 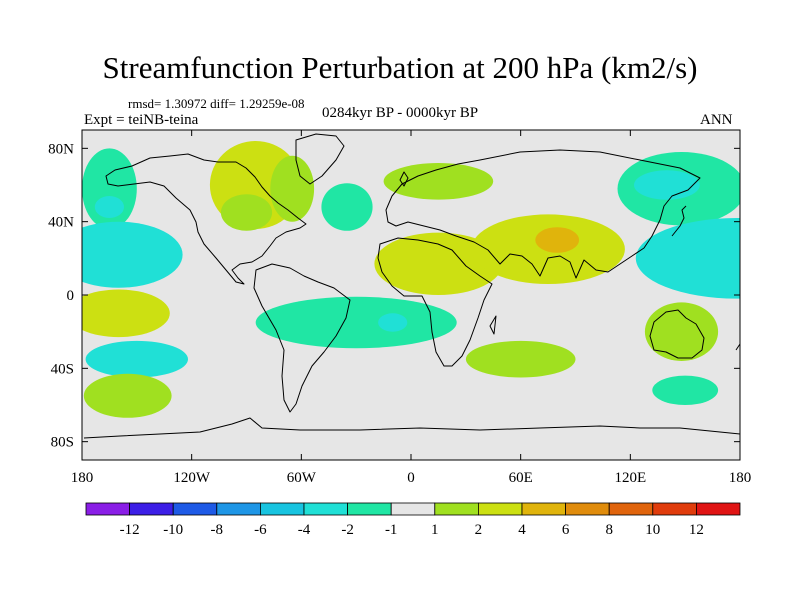 I want to click on x-tick-label-2: 60W, so click(x=302, y=478).